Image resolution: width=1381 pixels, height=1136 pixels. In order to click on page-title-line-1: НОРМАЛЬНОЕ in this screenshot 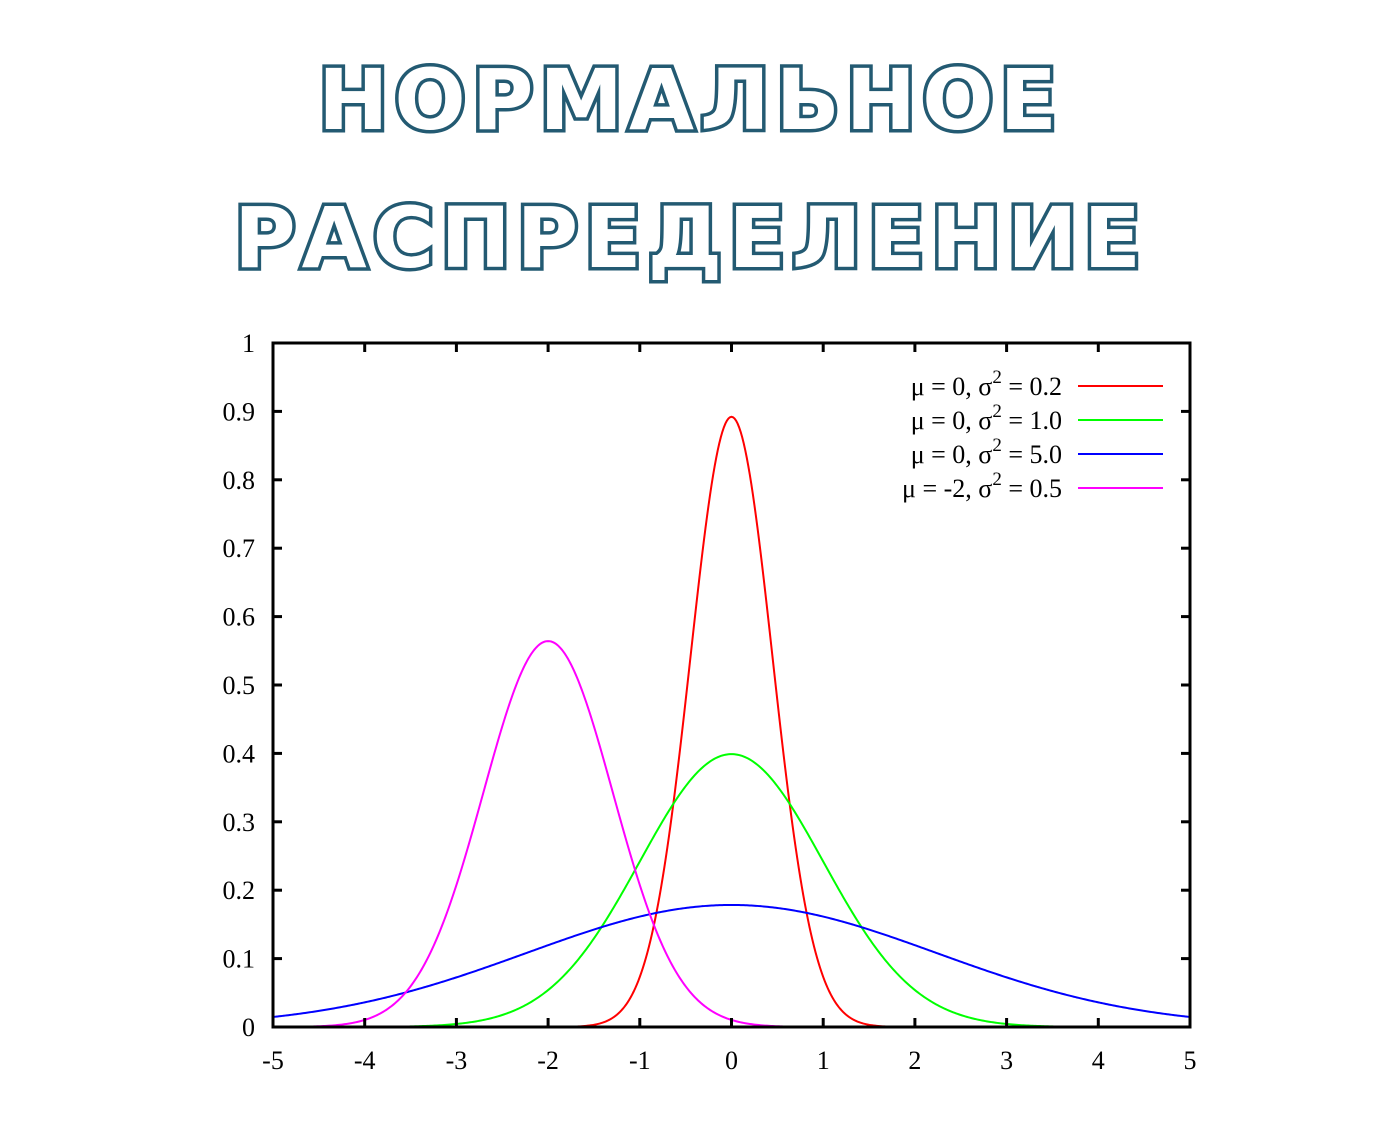, I will do `click(689, 100)`.